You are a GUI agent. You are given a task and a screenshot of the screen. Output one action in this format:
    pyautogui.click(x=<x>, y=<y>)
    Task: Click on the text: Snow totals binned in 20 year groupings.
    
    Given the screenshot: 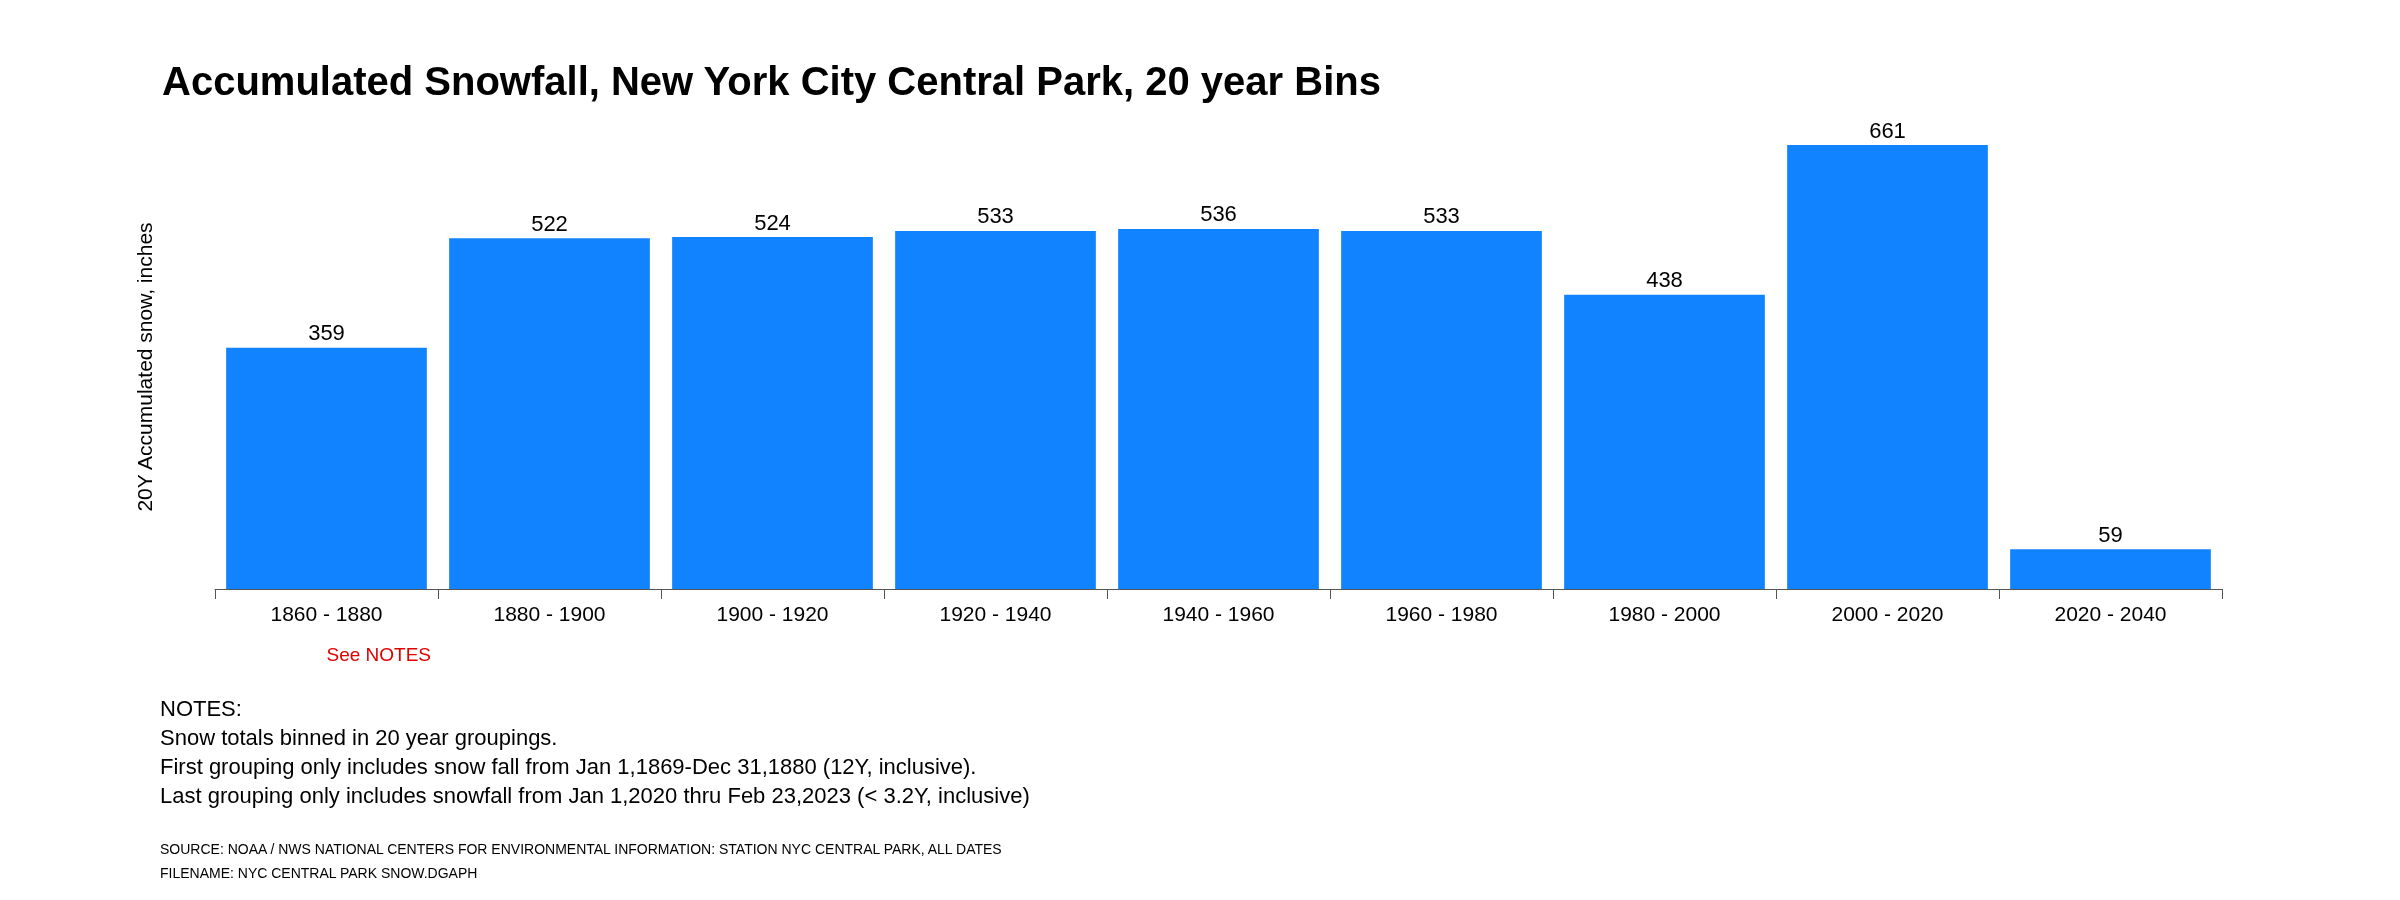 What is the action you would take?
    pyautogui.click(x=359, y=737)
    